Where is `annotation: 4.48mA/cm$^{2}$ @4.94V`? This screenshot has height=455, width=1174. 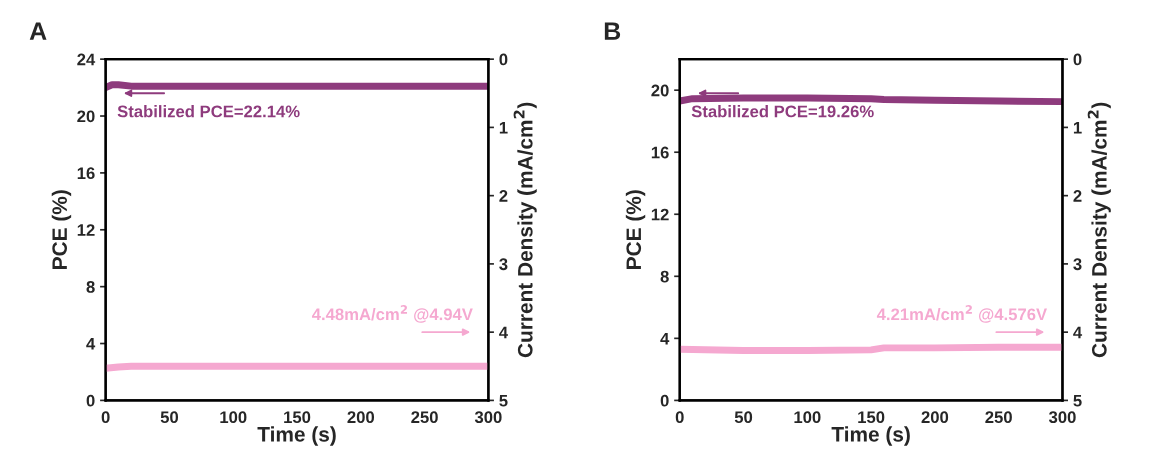 annotation: 4.48mA/cm$^{2}$ @4.94V is located at coordinates (392, 314).